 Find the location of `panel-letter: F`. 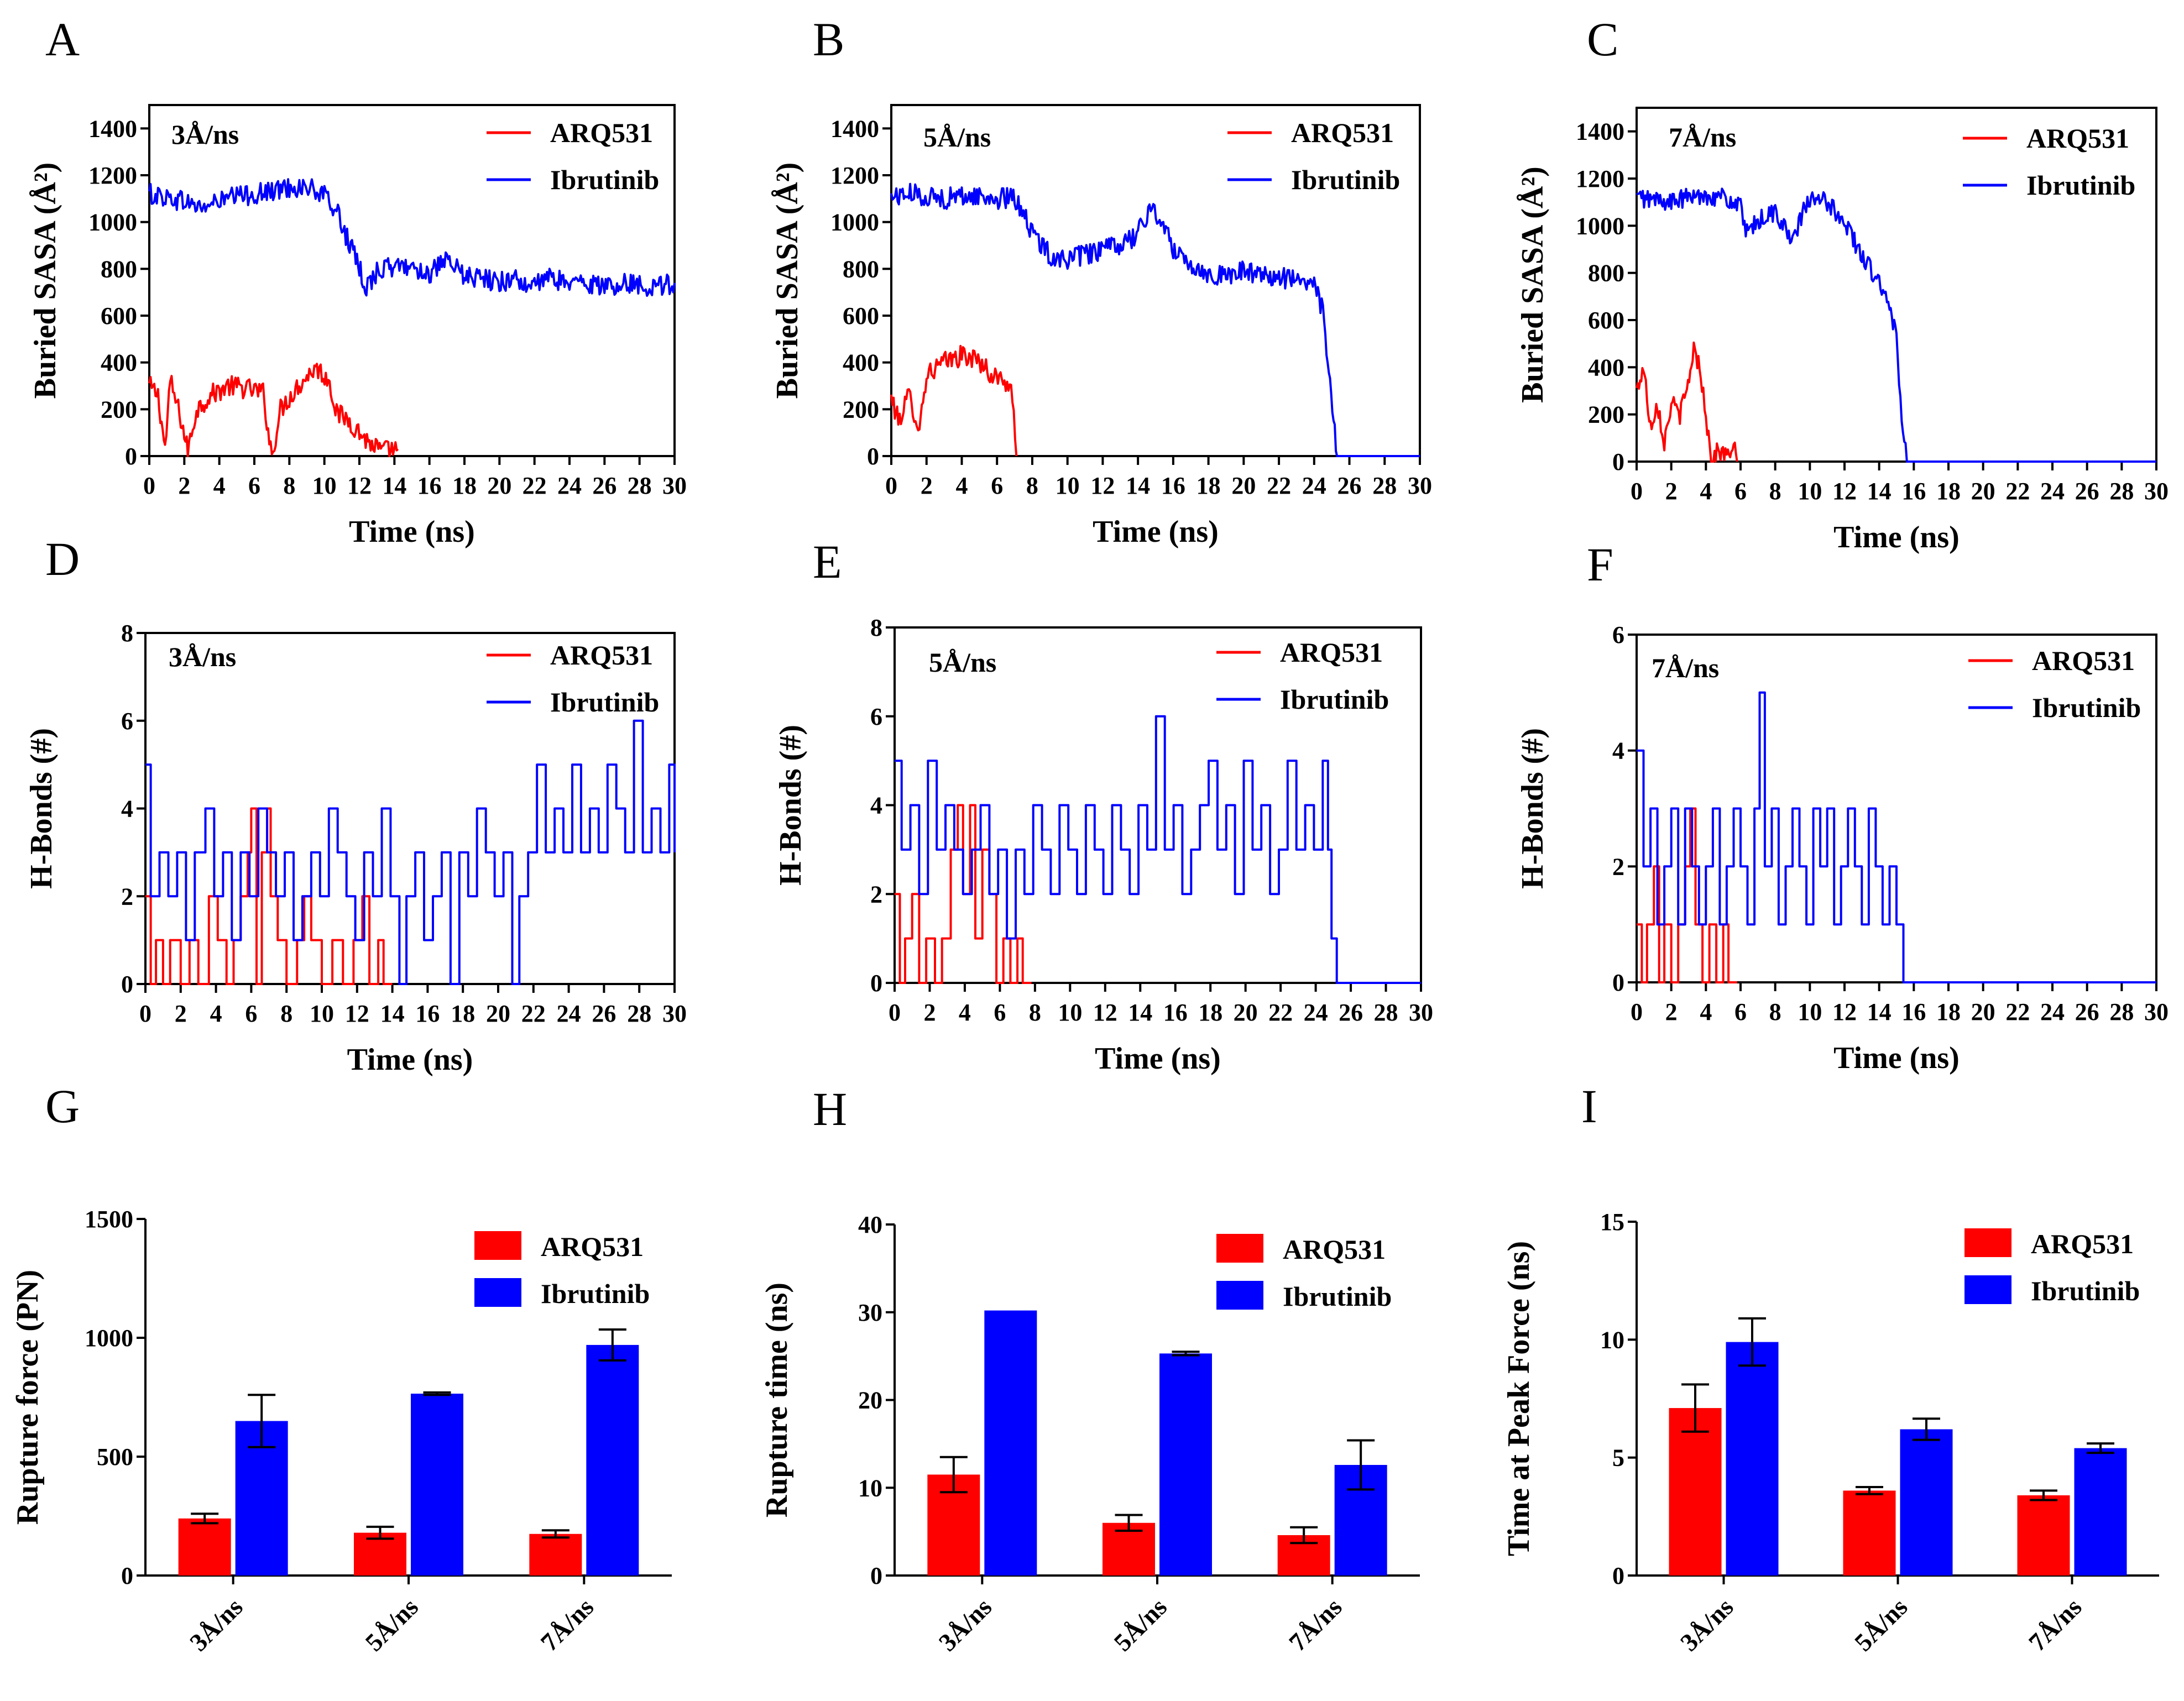

panel-letter: F is located at coordinates (1600, 564).